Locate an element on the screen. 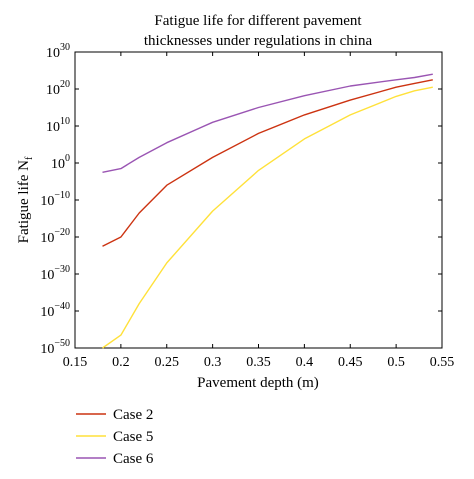 This screenshot has height=479, width=474. y-tick-label: 100 is located at coordinates (60, 162).